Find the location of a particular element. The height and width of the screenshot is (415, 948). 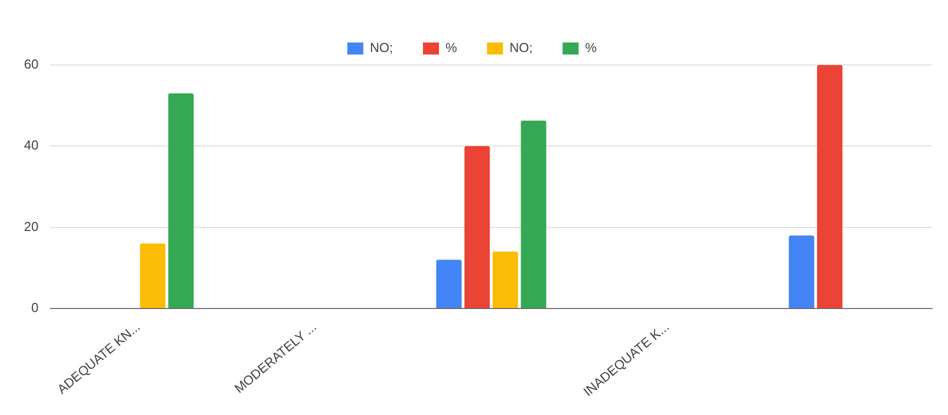

y-tick-label: 60 is located at coordinates (31, 64).